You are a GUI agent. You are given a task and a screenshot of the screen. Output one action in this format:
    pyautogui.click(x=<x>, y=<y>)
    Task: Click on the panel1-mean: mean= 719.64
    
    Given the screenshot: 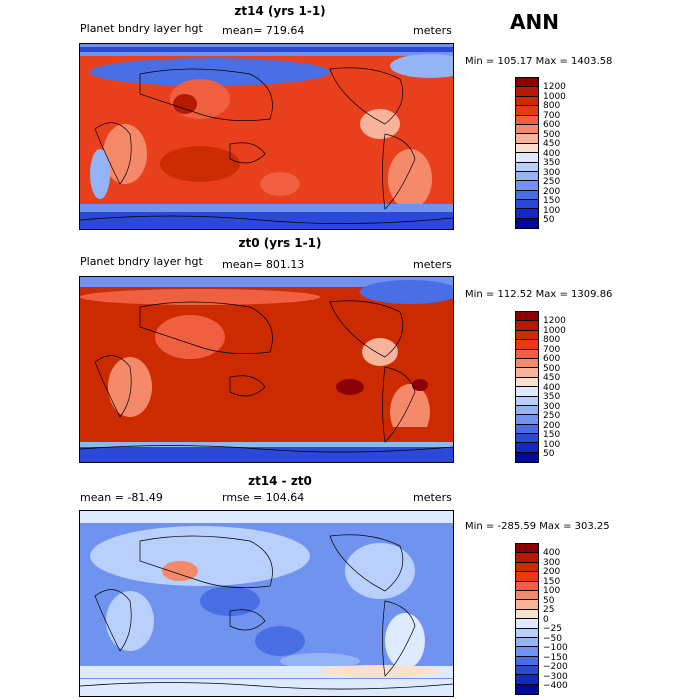 What is the action you would take?
    pyautogui.click(x=263, y=30)
    